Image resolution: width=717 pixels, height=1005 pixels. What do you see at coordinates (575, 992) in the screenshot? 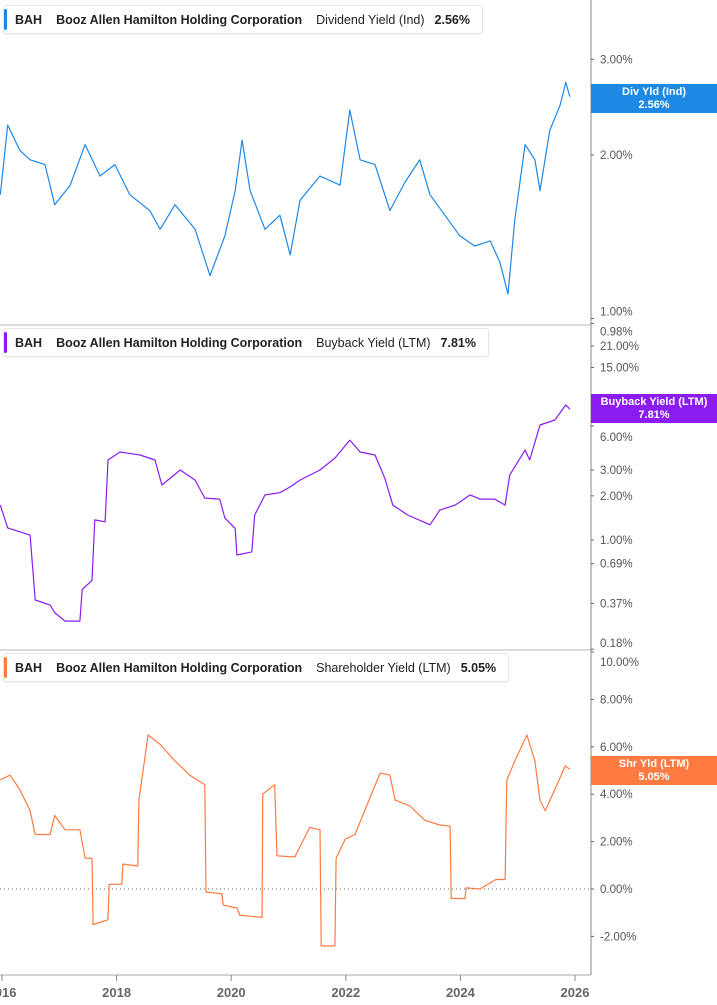
I see `x-tick-label: 2026` at bounding box center [575, 992].